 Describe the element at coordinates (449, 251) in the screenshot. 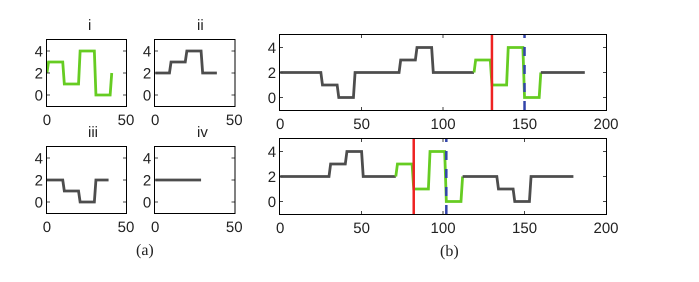

I see `text: (b)` at that location.